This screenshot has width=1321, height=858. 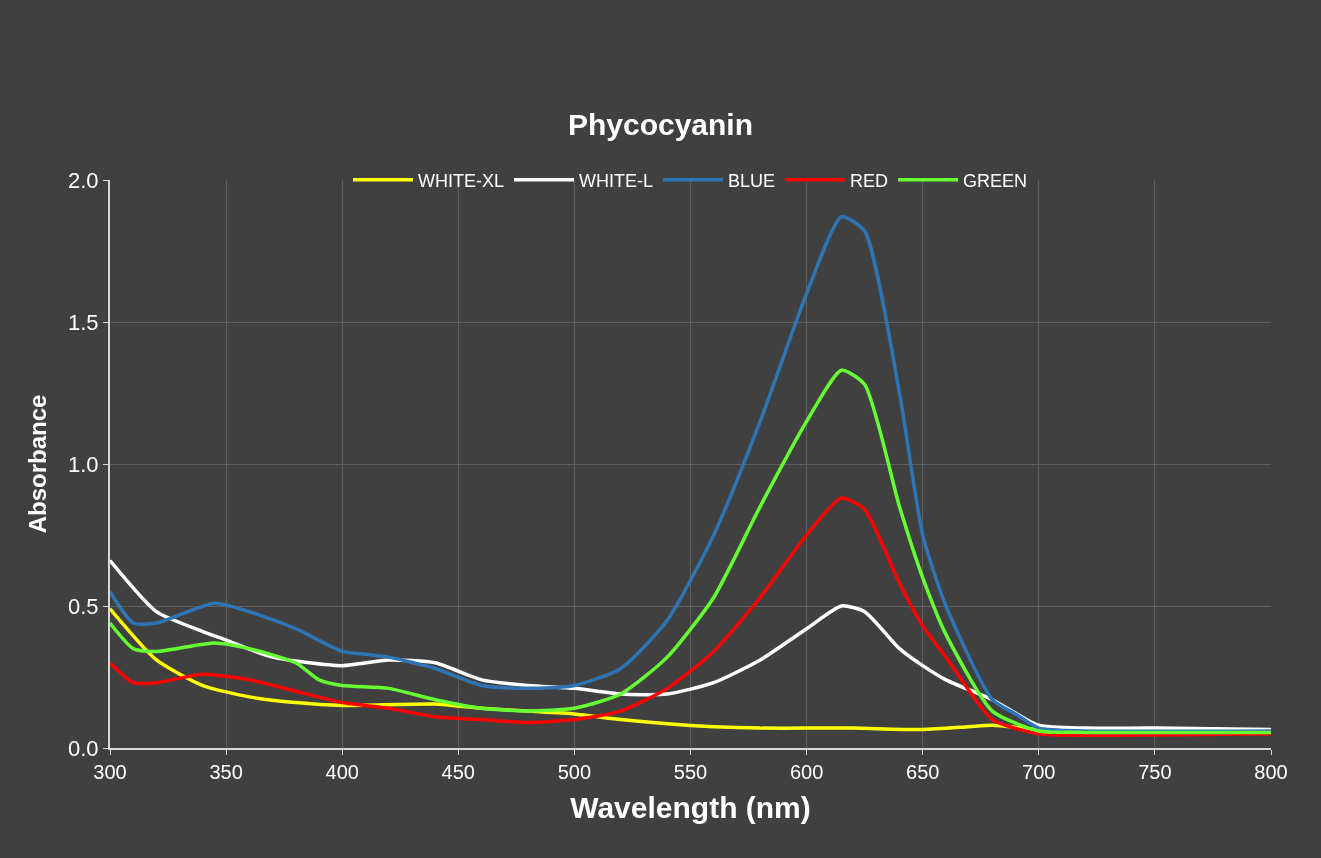 I want to click on x-tick-label: 650, so click(x=923, y=772).